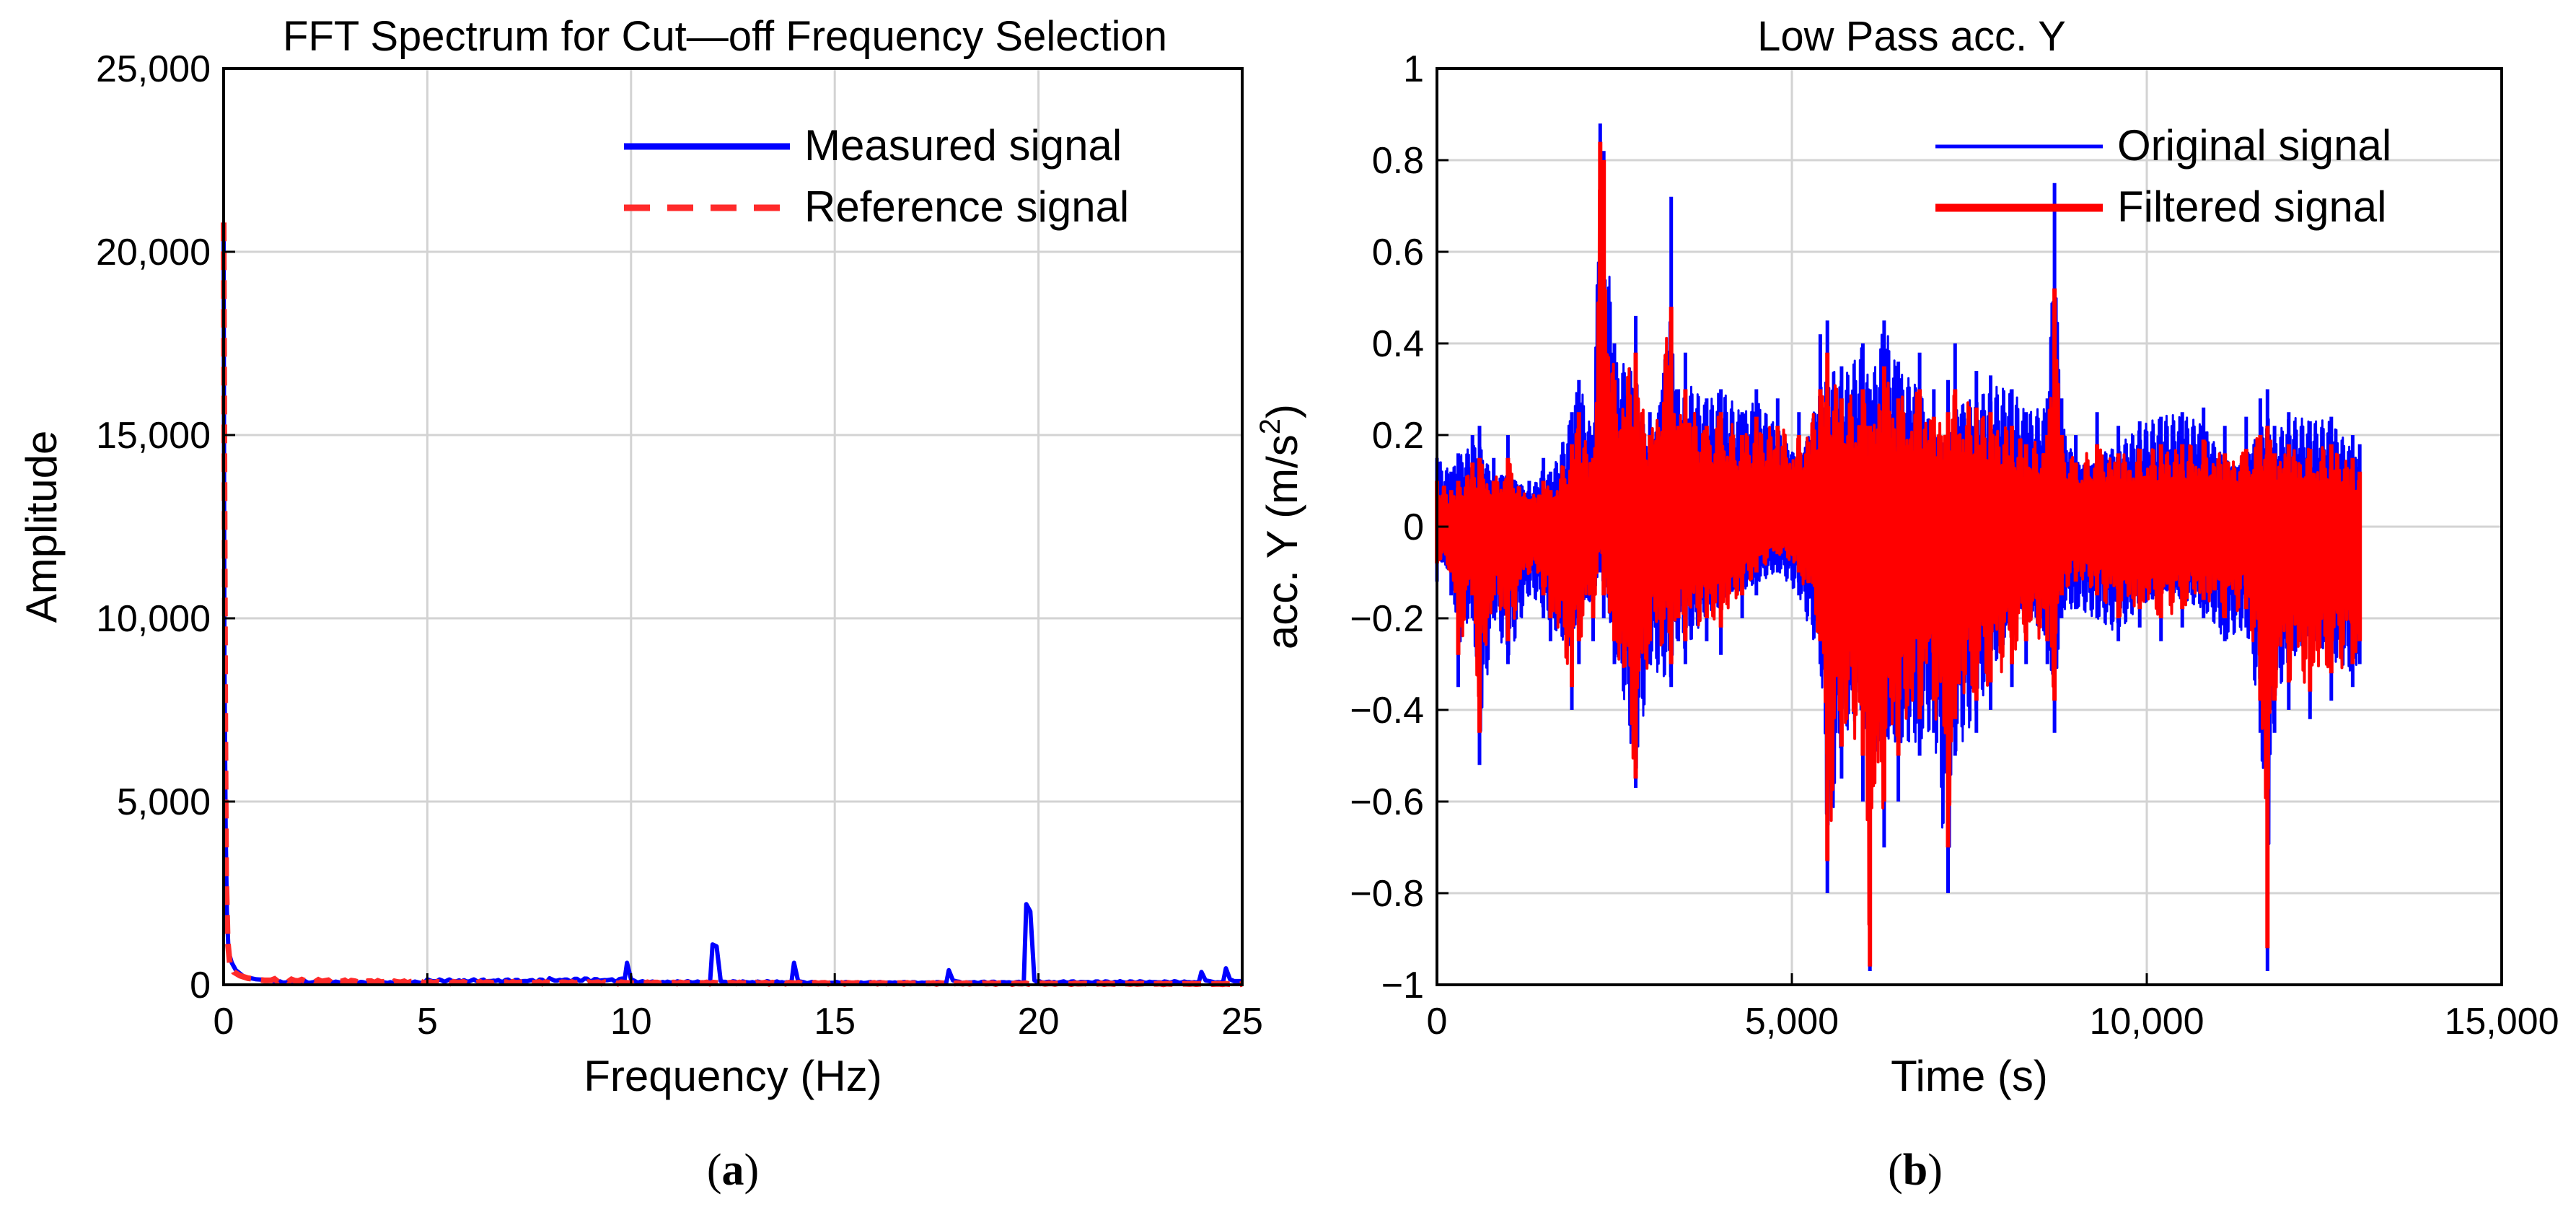 This screenshot has width=2576, height=1207. Describe the element at coordinates (1282, 411) in the screenshot. I see `chart-b-y-axis-label-tail: )` at that location.